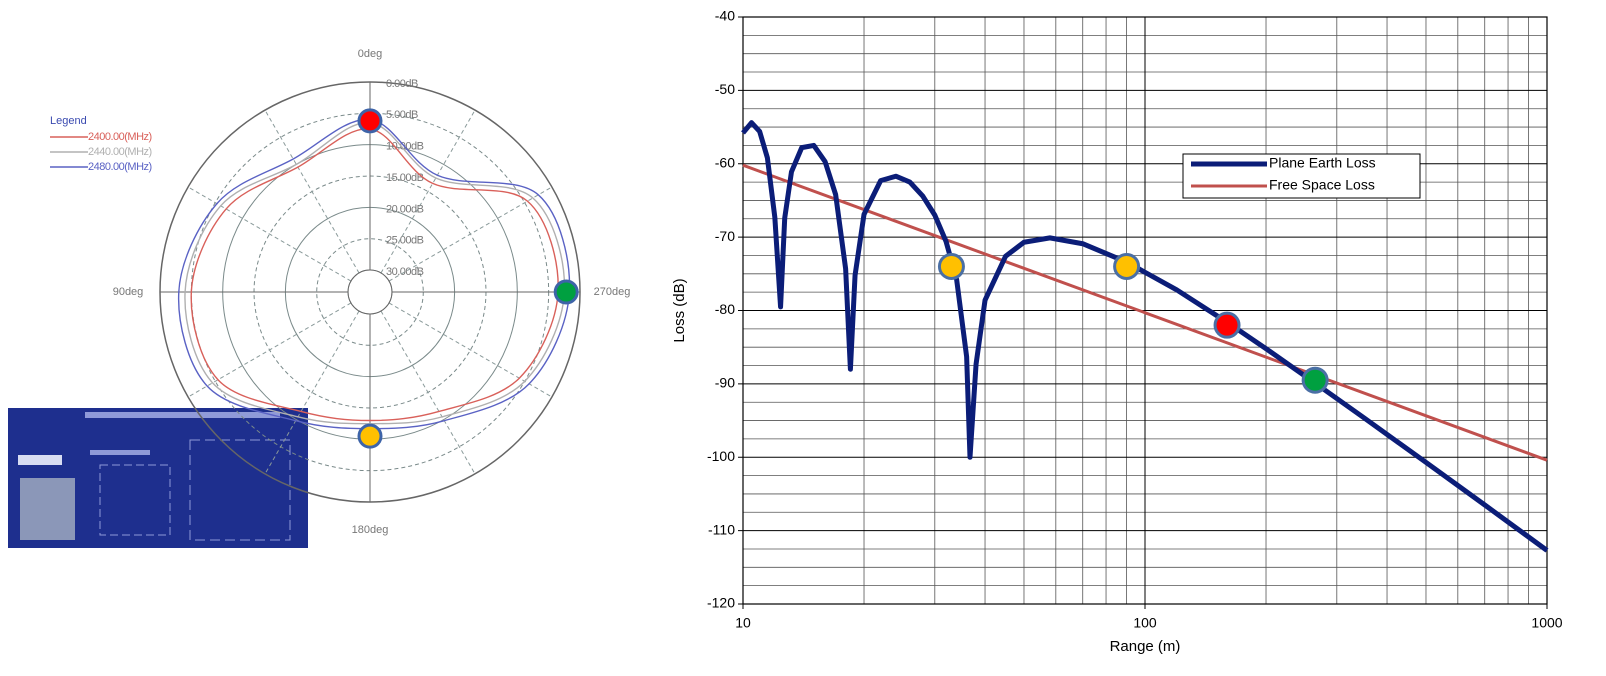  I want to click on angle-label: 0deg, so click(370, 54).